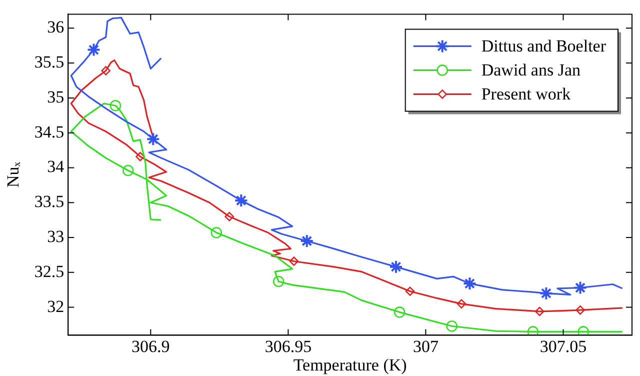 The width and height of the screenshot is (640, 376). Describe the element at coordinates (13, 175) in the screenshot. I see `y-axis-title: Nuₓ` at that location.